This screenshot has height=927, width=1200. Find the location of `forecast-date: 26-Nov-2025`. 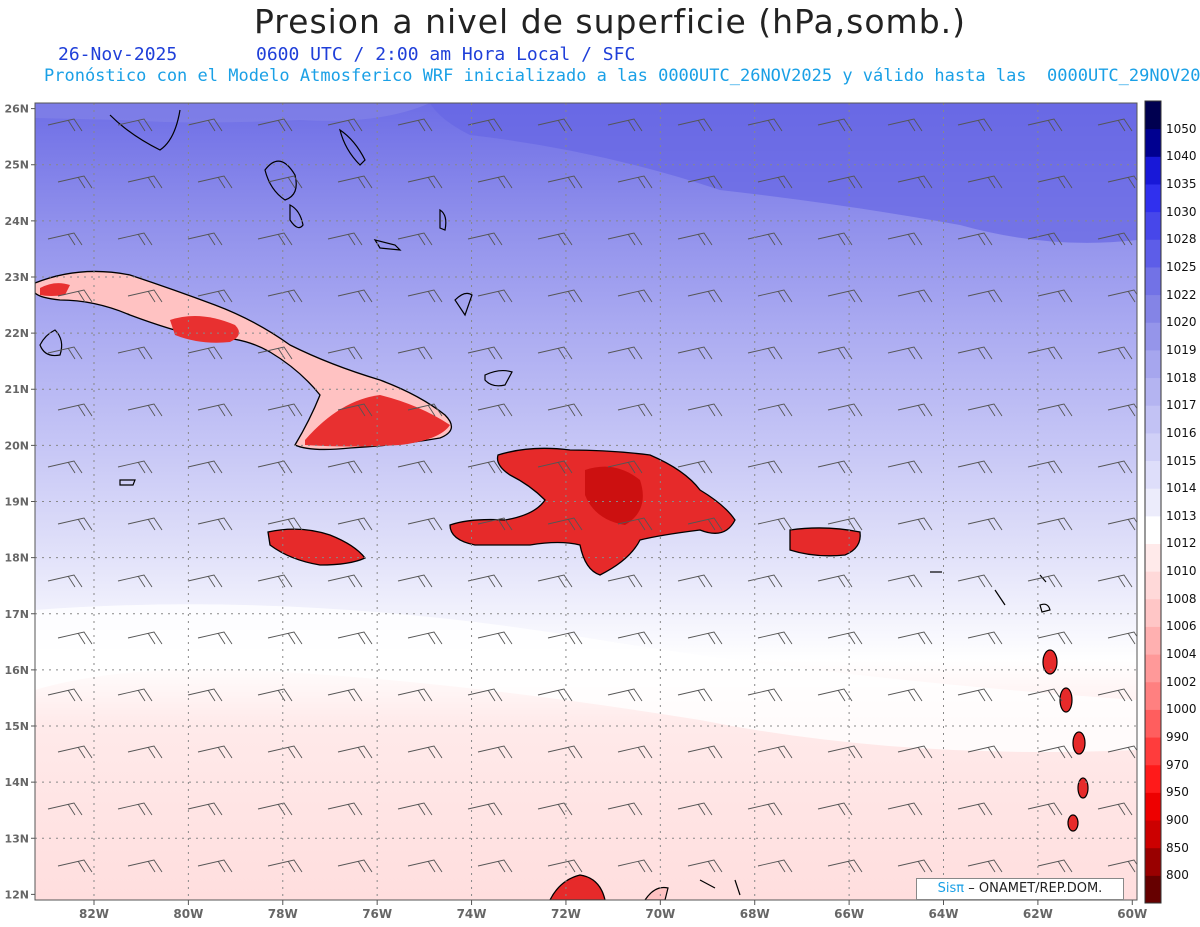

forecast-date: 26-Nov-2025 is located at coordinates (118, 54).